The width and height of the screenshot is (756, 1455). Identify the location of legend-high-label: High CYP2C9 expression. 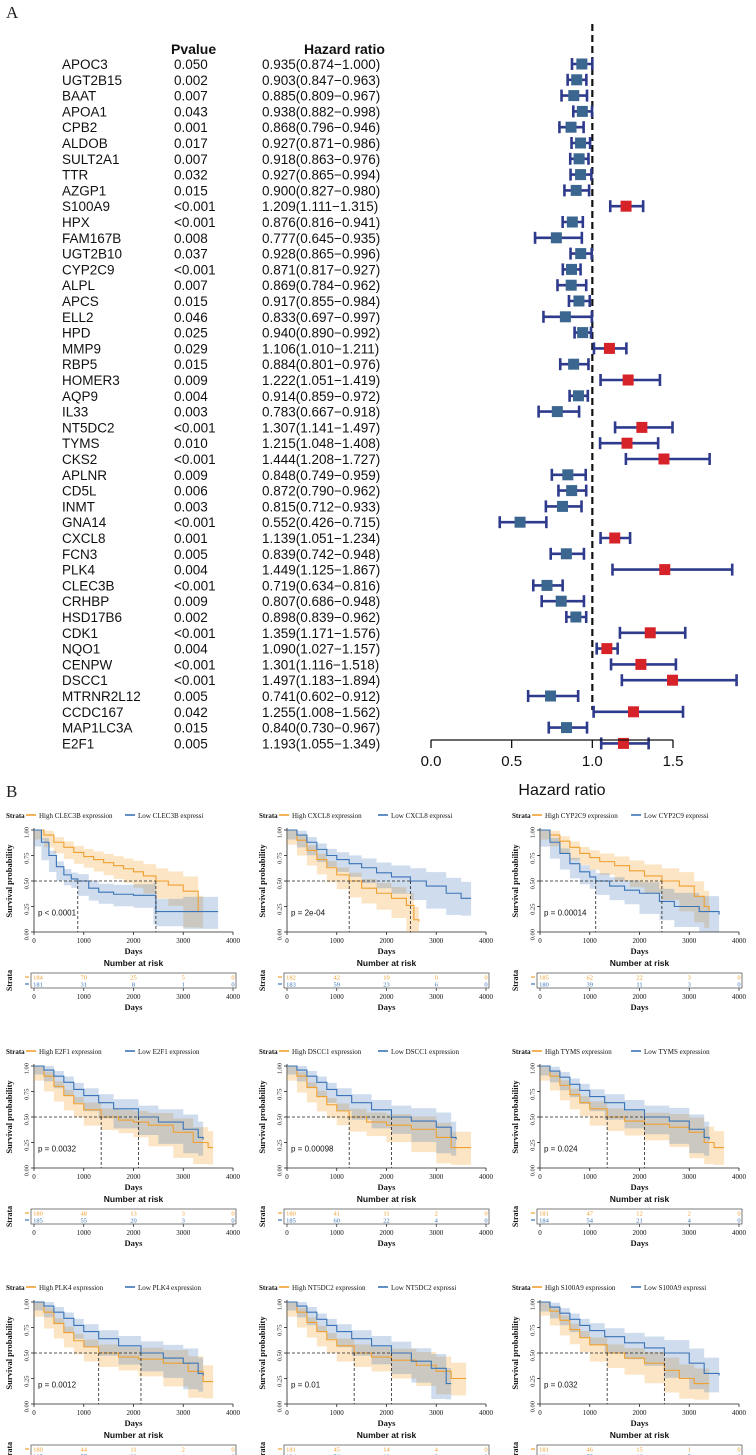
(581, 816).